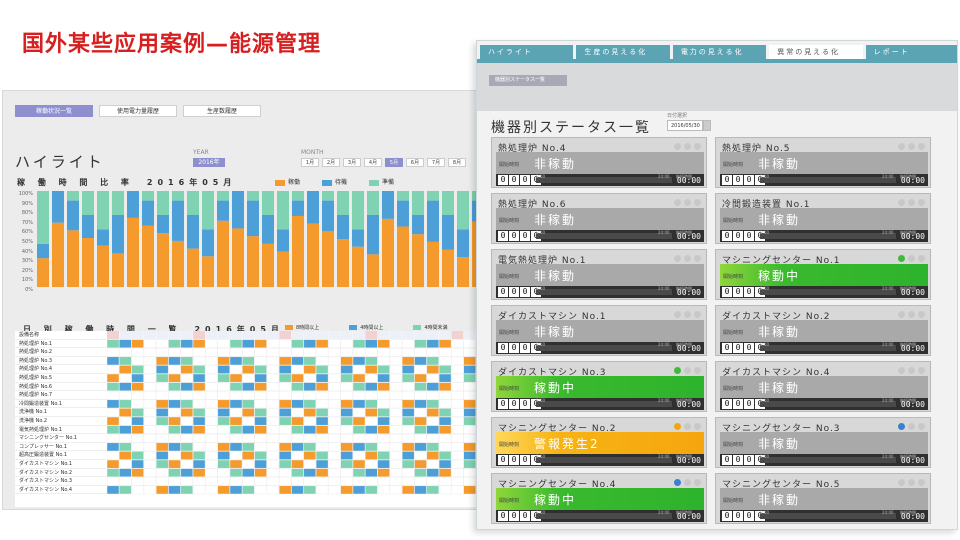 The image size is (960, 540). What do you see at coordinates (911, 52) in the screenshot?
I see `nav-tab-4: レポート` at bounding box center [911, 52].